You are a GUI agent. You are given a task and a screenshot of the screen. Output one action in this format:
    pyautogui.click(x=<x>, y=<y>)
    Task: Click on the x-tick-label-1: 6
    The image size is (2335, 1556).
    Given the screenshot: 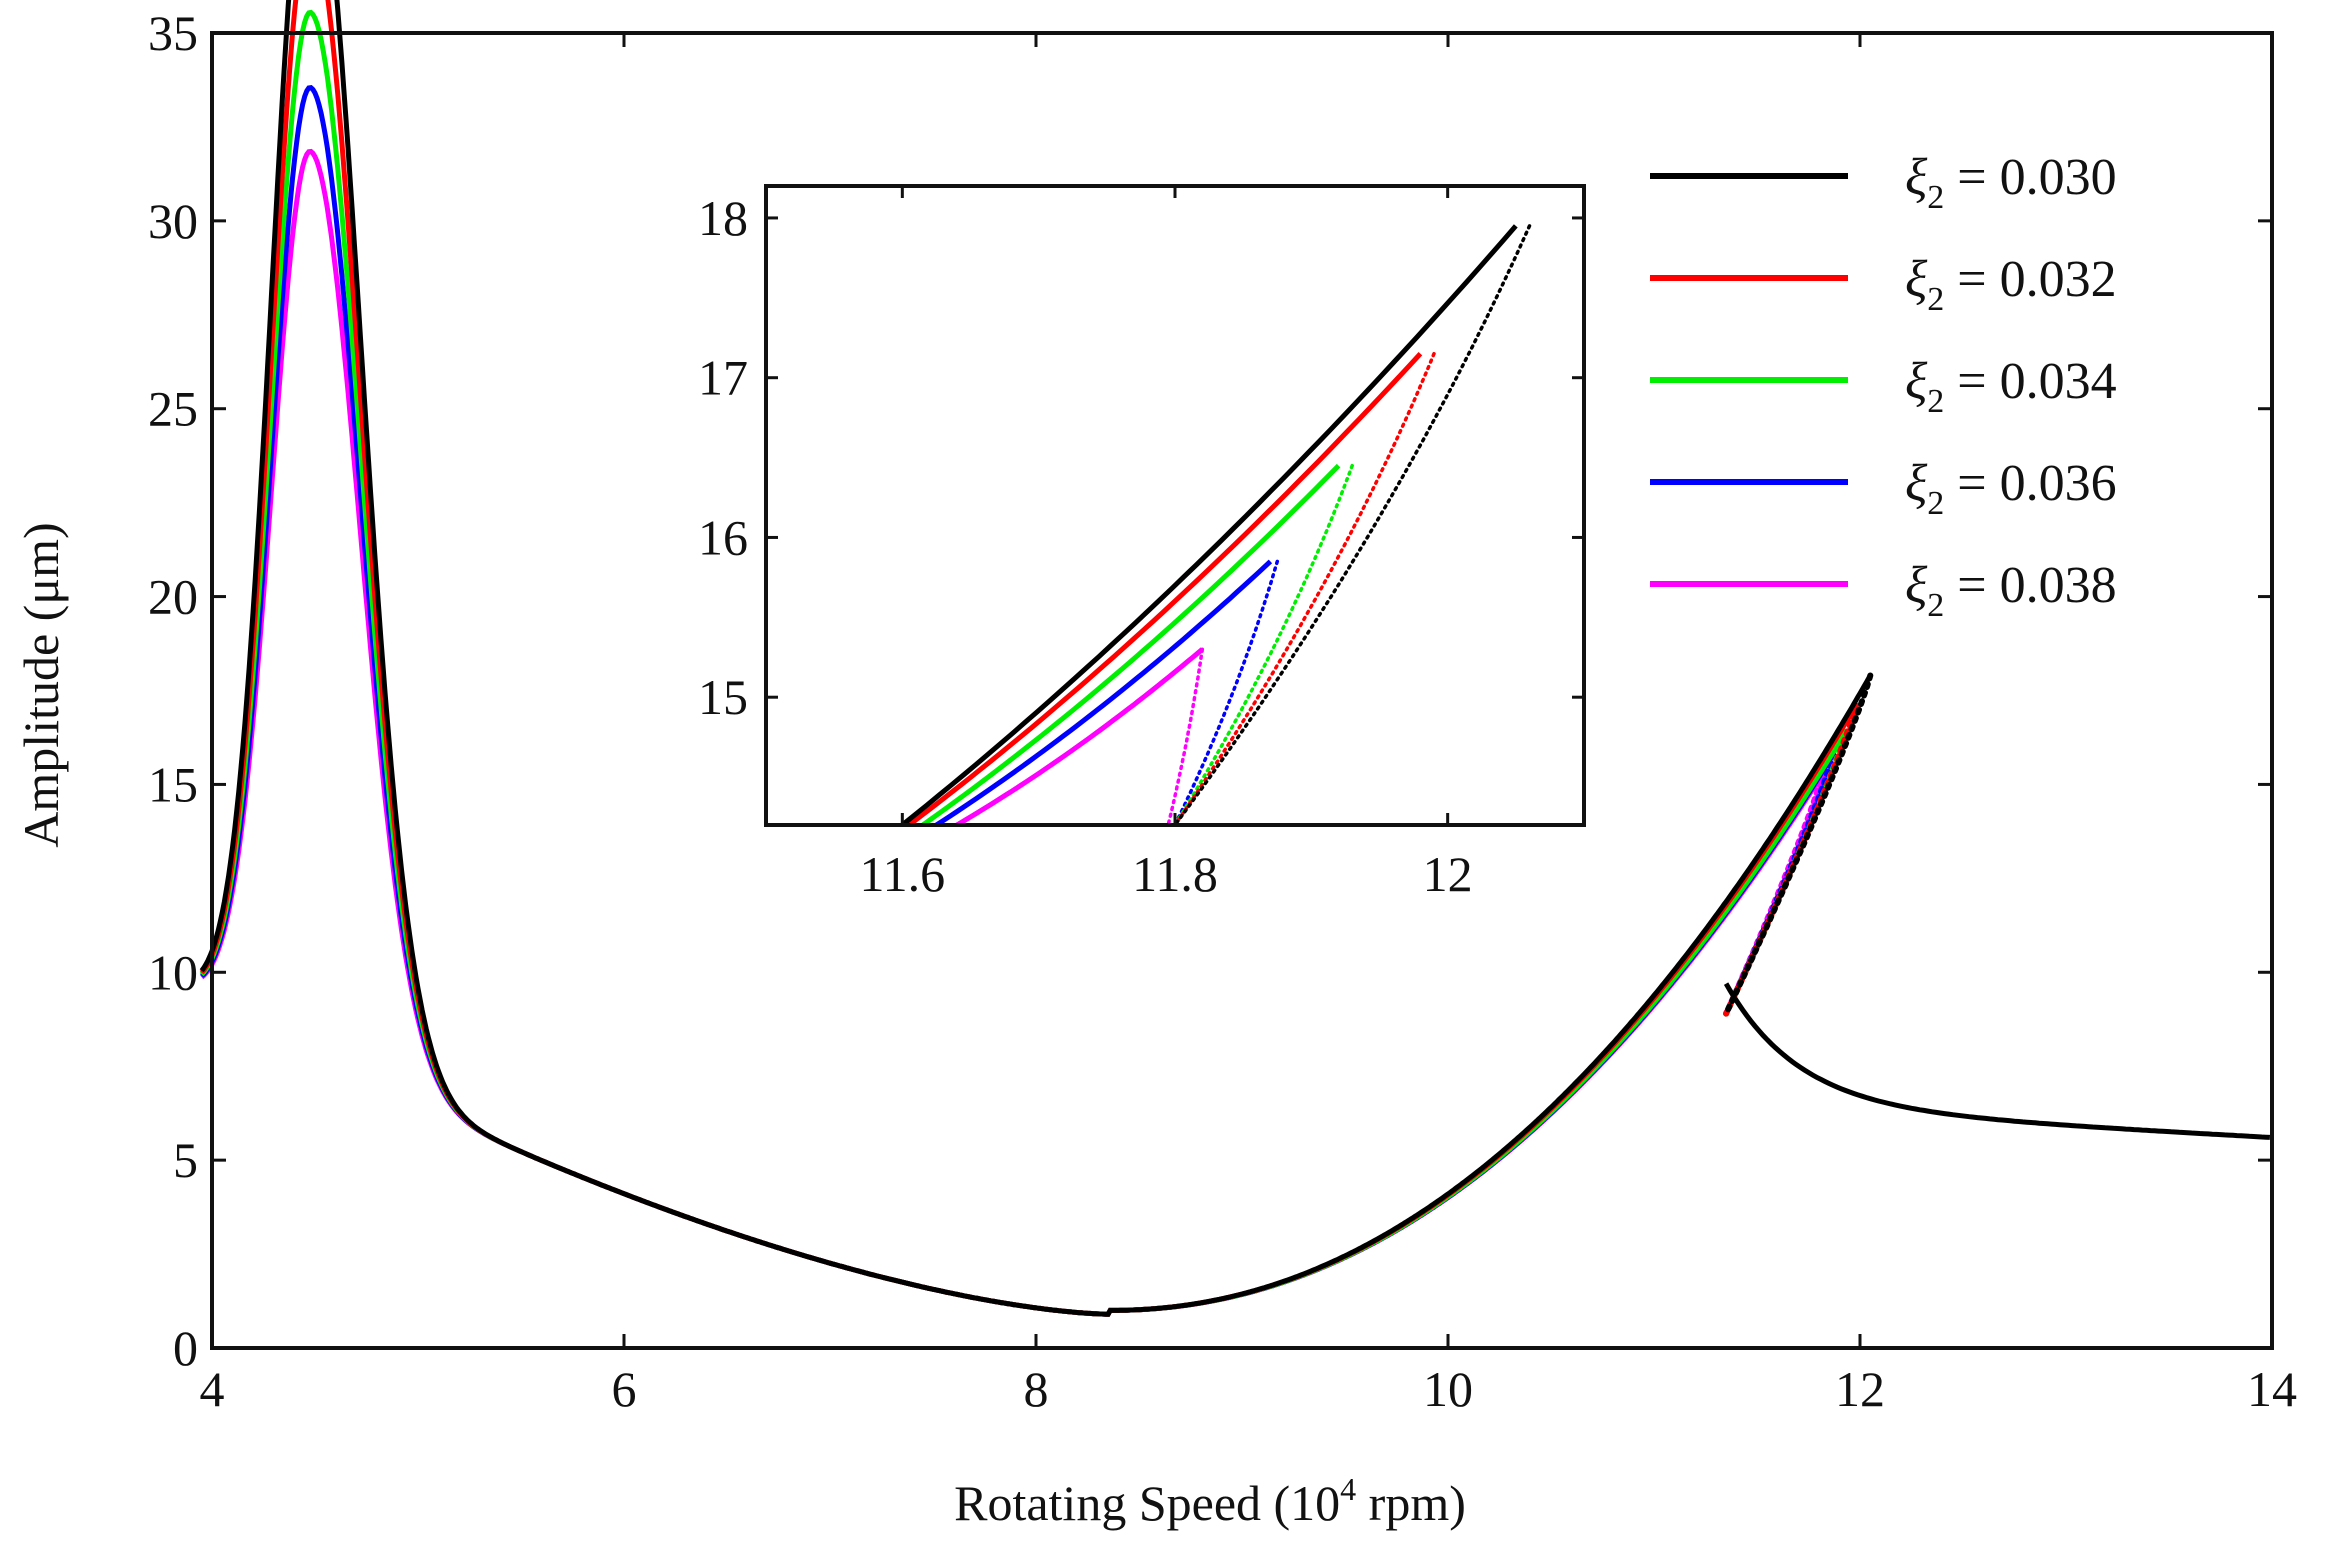 What is the action you would take?
    pyautogui.click(x=624, y=1389)
    